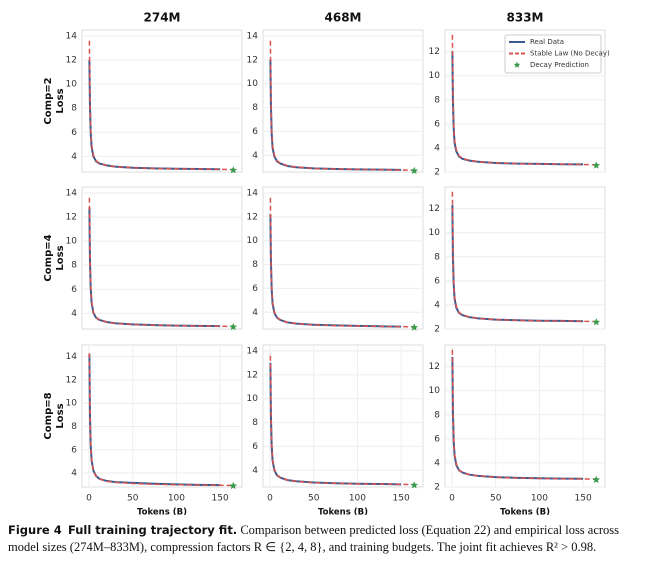 The image size is (660, 572). What do you see at coordinates (35, 530) in the screenshot?
I see `caption-label: Figure 4` at bounding box center [35, 530].